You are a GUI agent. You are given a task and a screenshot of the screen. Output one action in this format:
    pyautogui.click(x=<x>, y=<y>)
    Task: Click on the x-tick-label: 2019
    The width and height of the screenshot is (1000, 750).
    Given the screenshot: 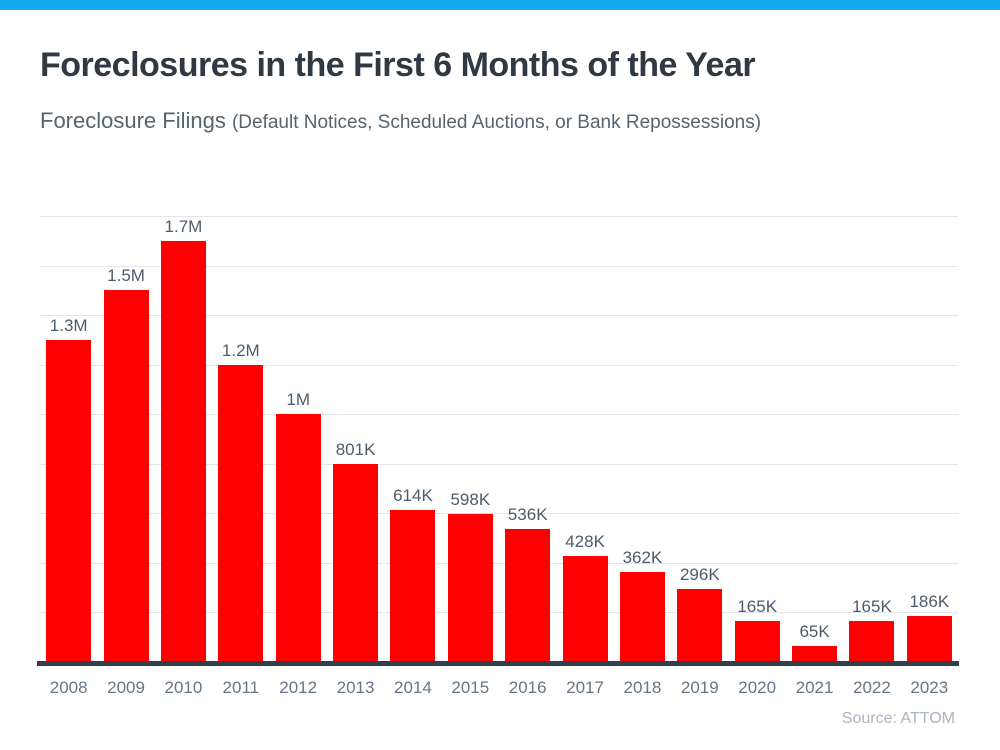 What is the action you would take?
    pyautogui.click(x=699, y=687)
    